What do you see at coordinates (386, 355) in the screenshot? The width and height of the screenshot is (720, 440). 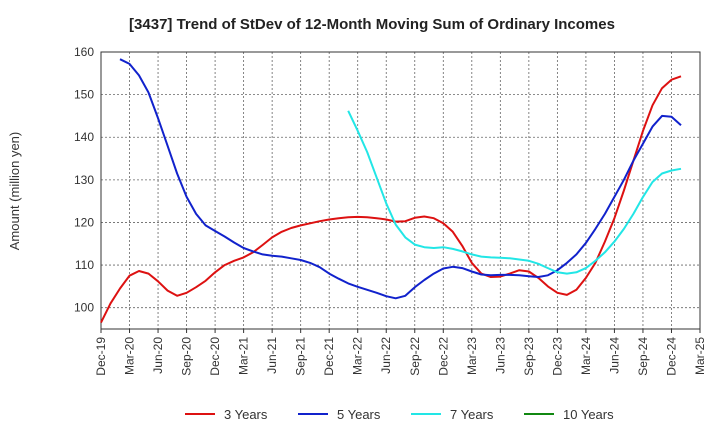 I see `x-tick-label: Jun-22` at bounding box center [386, 355].